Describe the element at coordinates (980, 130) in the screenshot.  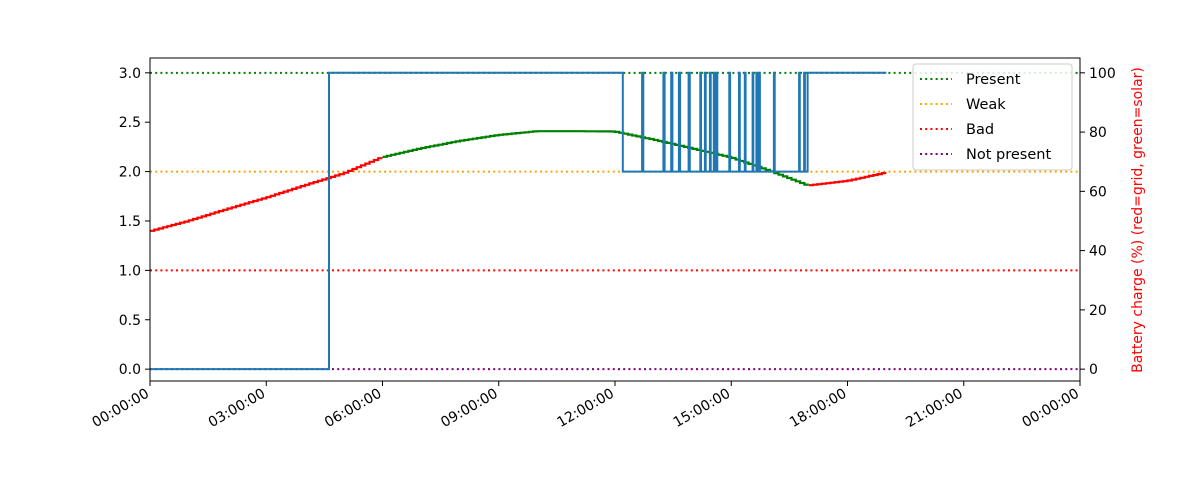
I see `legend-label: Bad` at that location.